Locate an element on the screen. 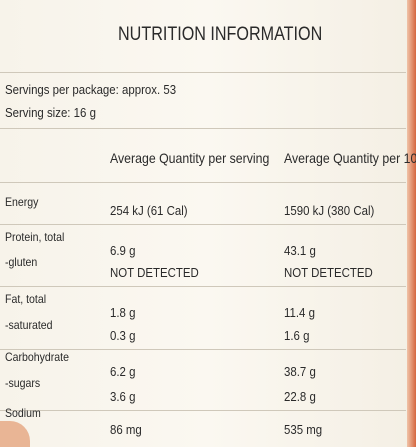  per-100g: 38.7 g is located at coordinates (300, 371).